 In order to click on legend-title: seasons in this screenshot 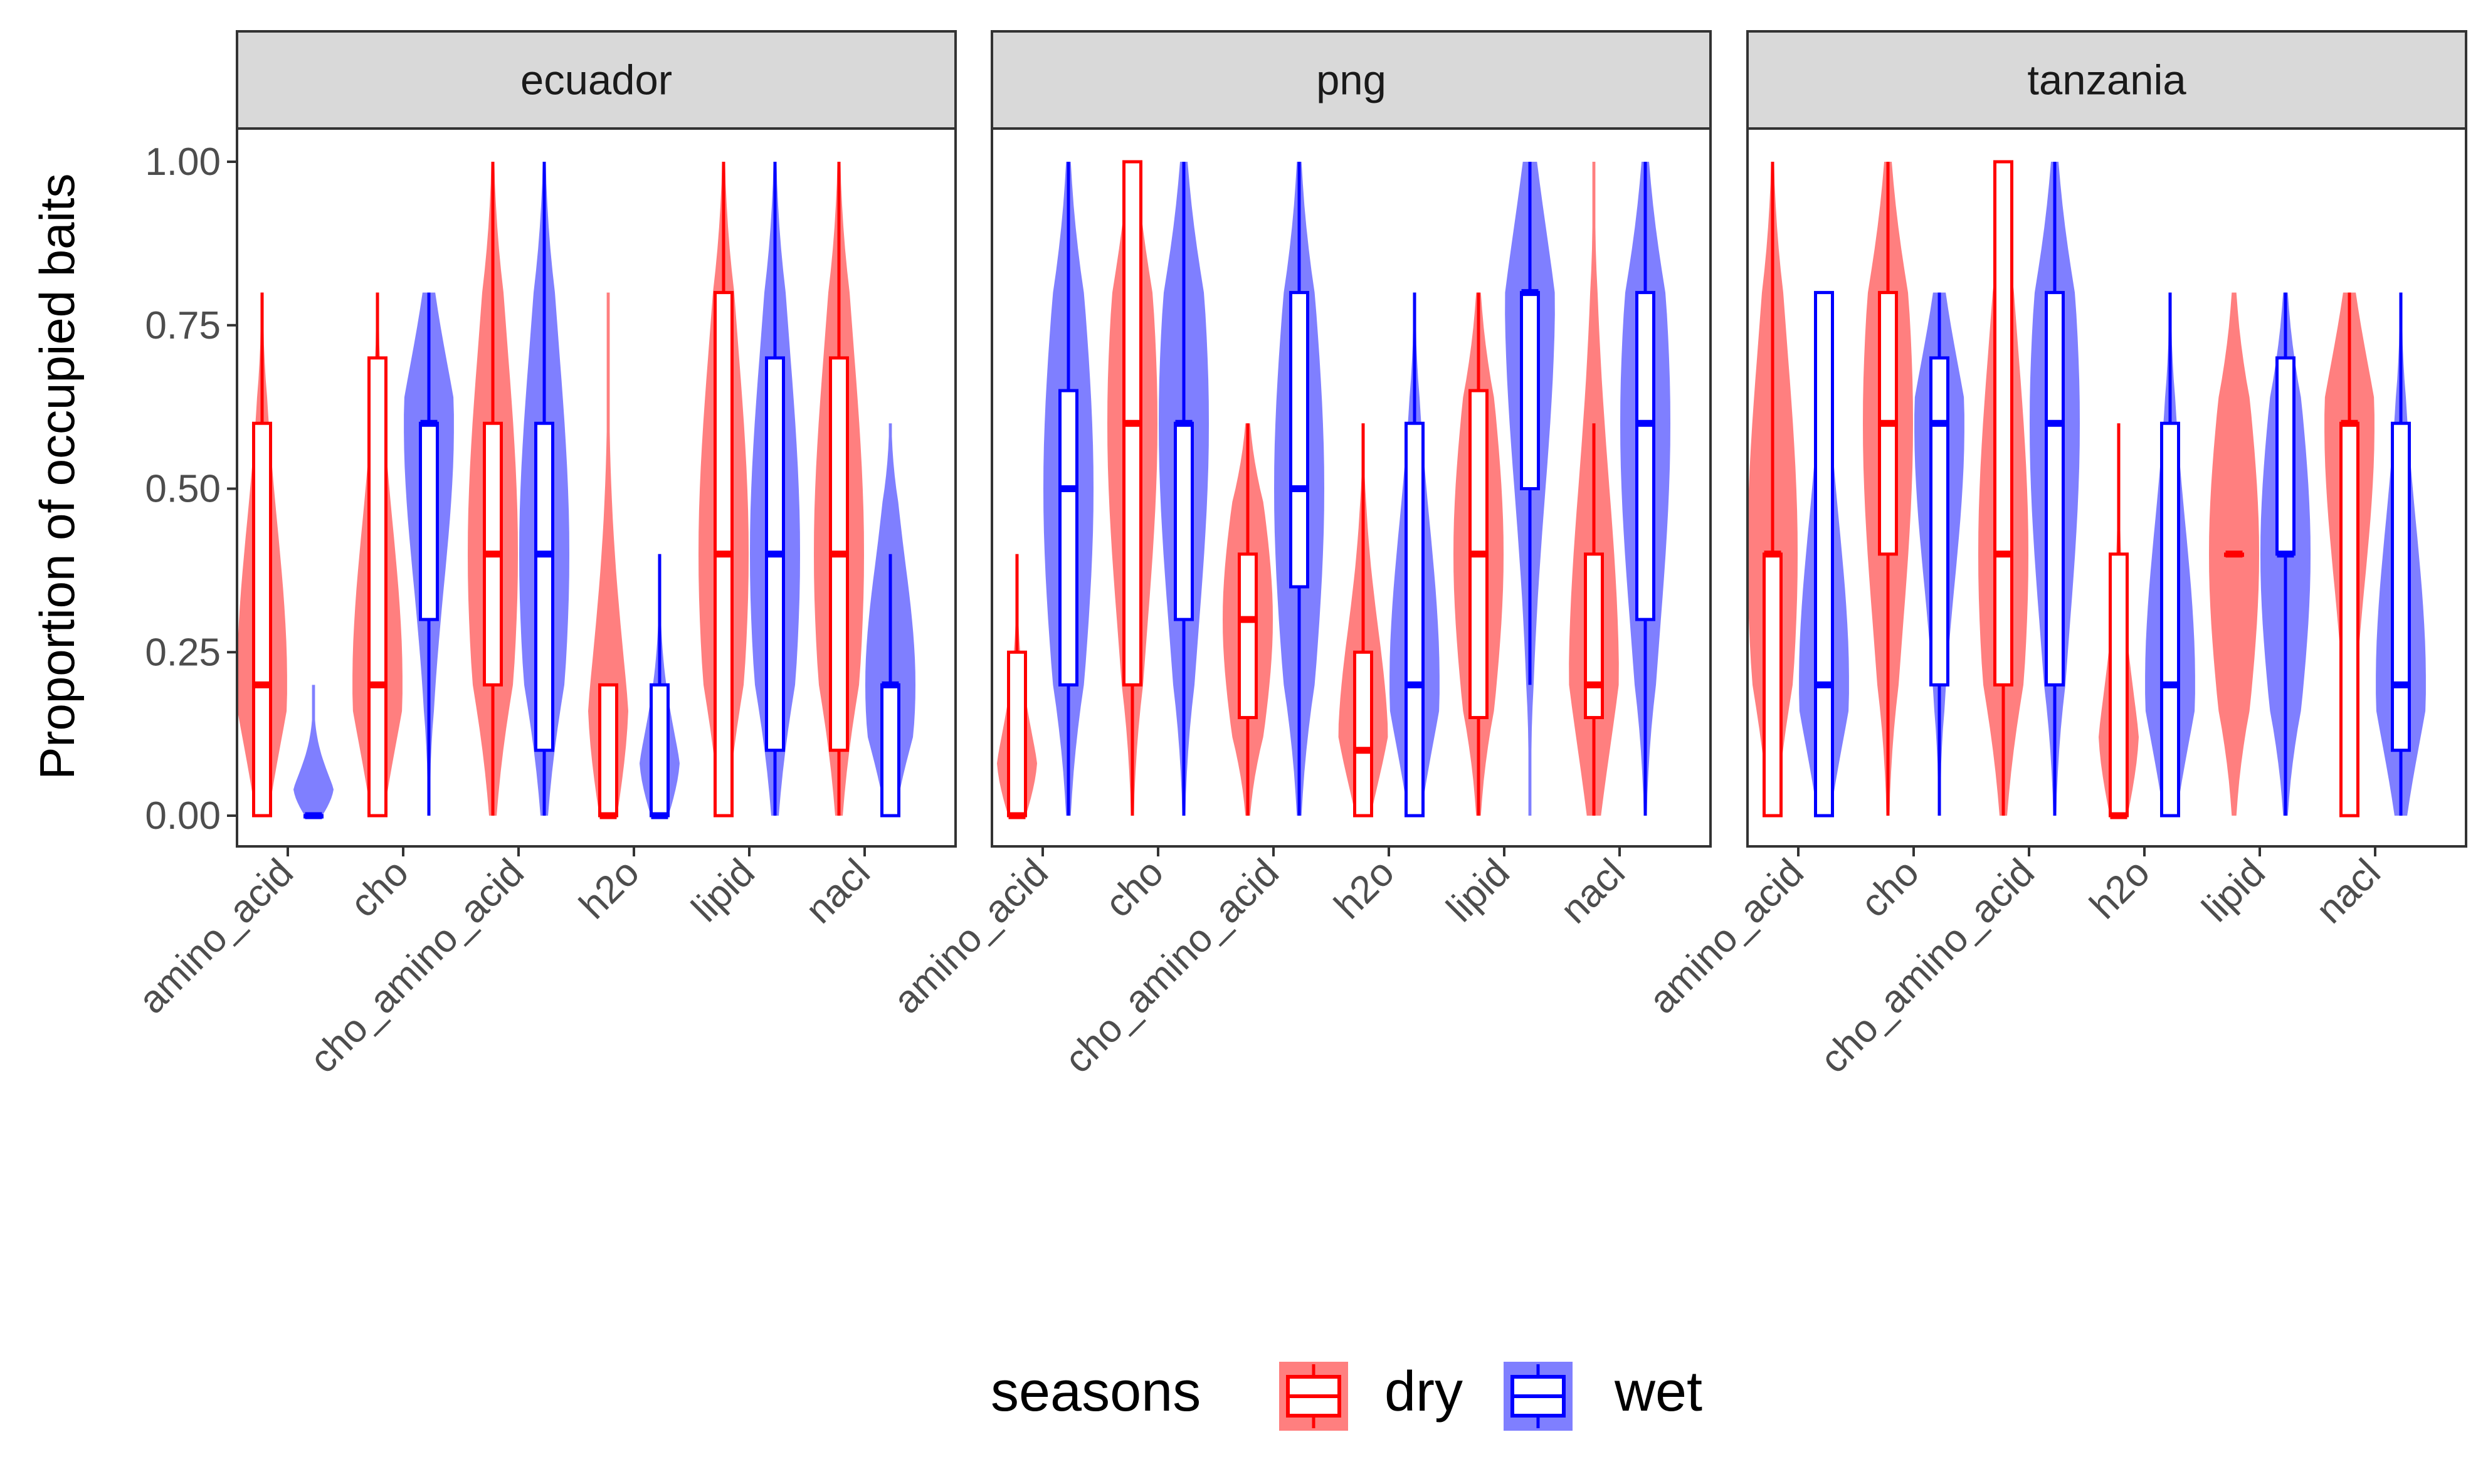, I will do `click(1096, 1391)`.